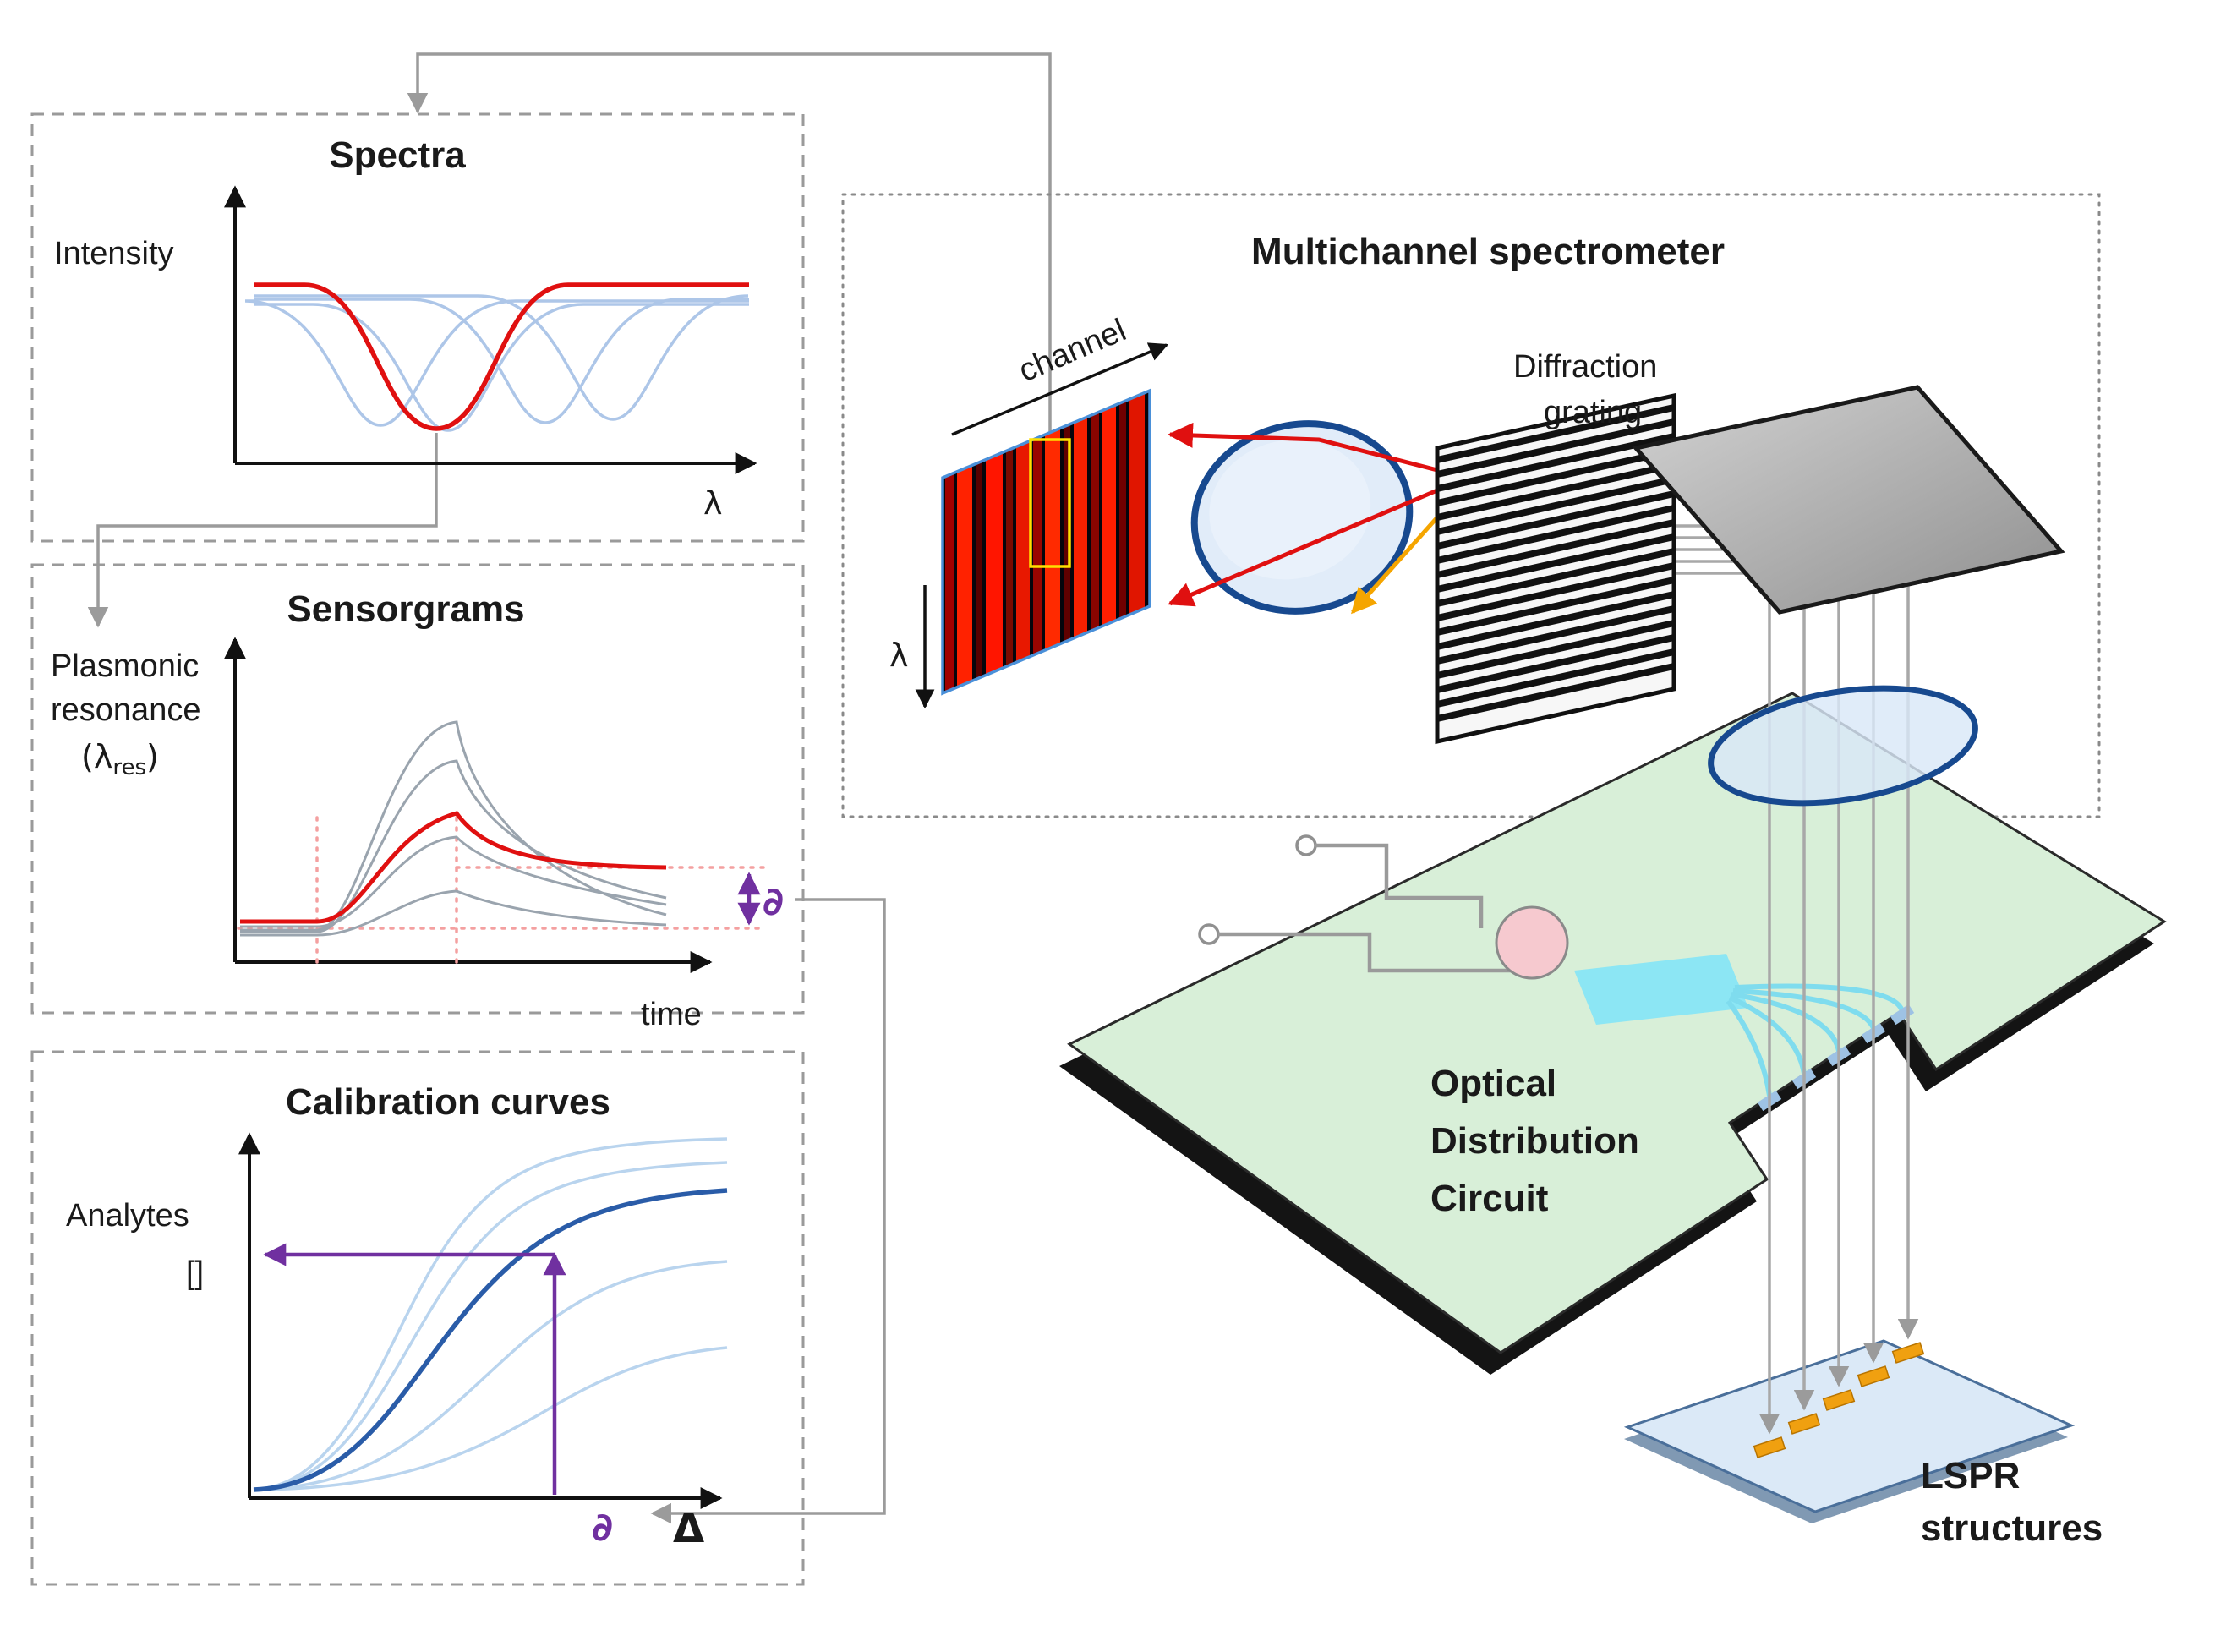 This screenshot has width=2226, height=1652. Describe the element at coordinates (1072, 351) in the screenshot. I see `channel-axis-label: channel` at that location.